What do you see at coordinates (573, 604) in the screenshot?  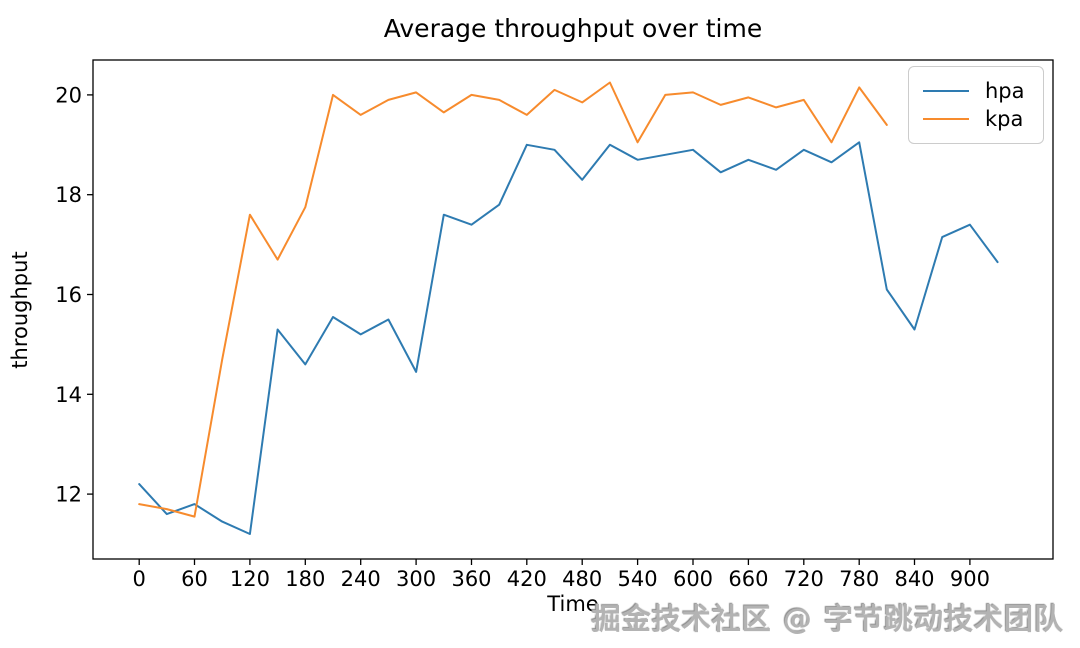 I see `x-axis-label: Time` at bounding box center [573, 604].